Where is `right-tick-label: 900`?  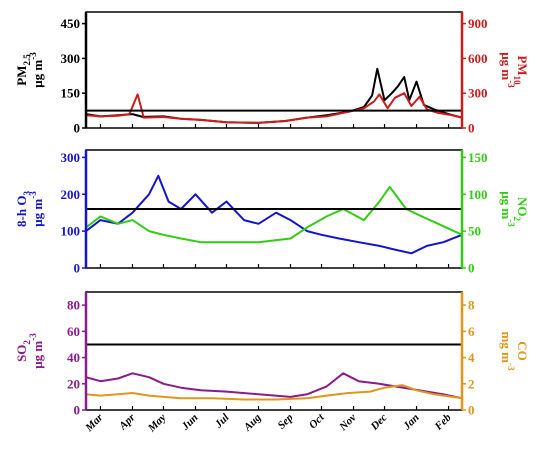 right-tick-label: 900 is located at coordinates (478, 23).